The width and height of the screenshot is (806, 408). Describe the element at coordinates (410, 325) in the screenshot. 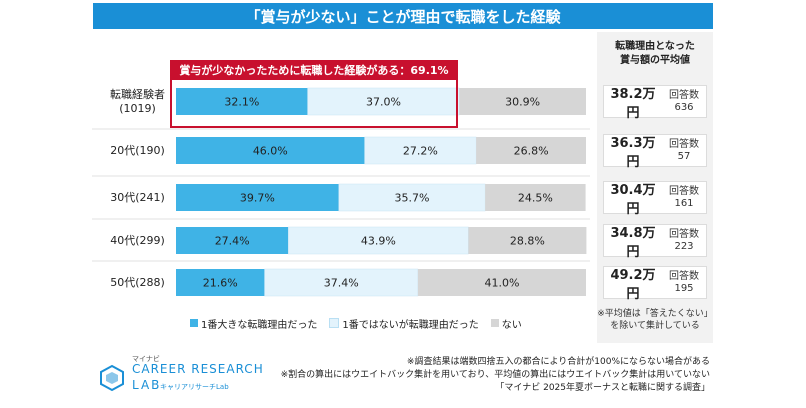

I see `legend-label: 1番ではないが転職理由だった` at that location.